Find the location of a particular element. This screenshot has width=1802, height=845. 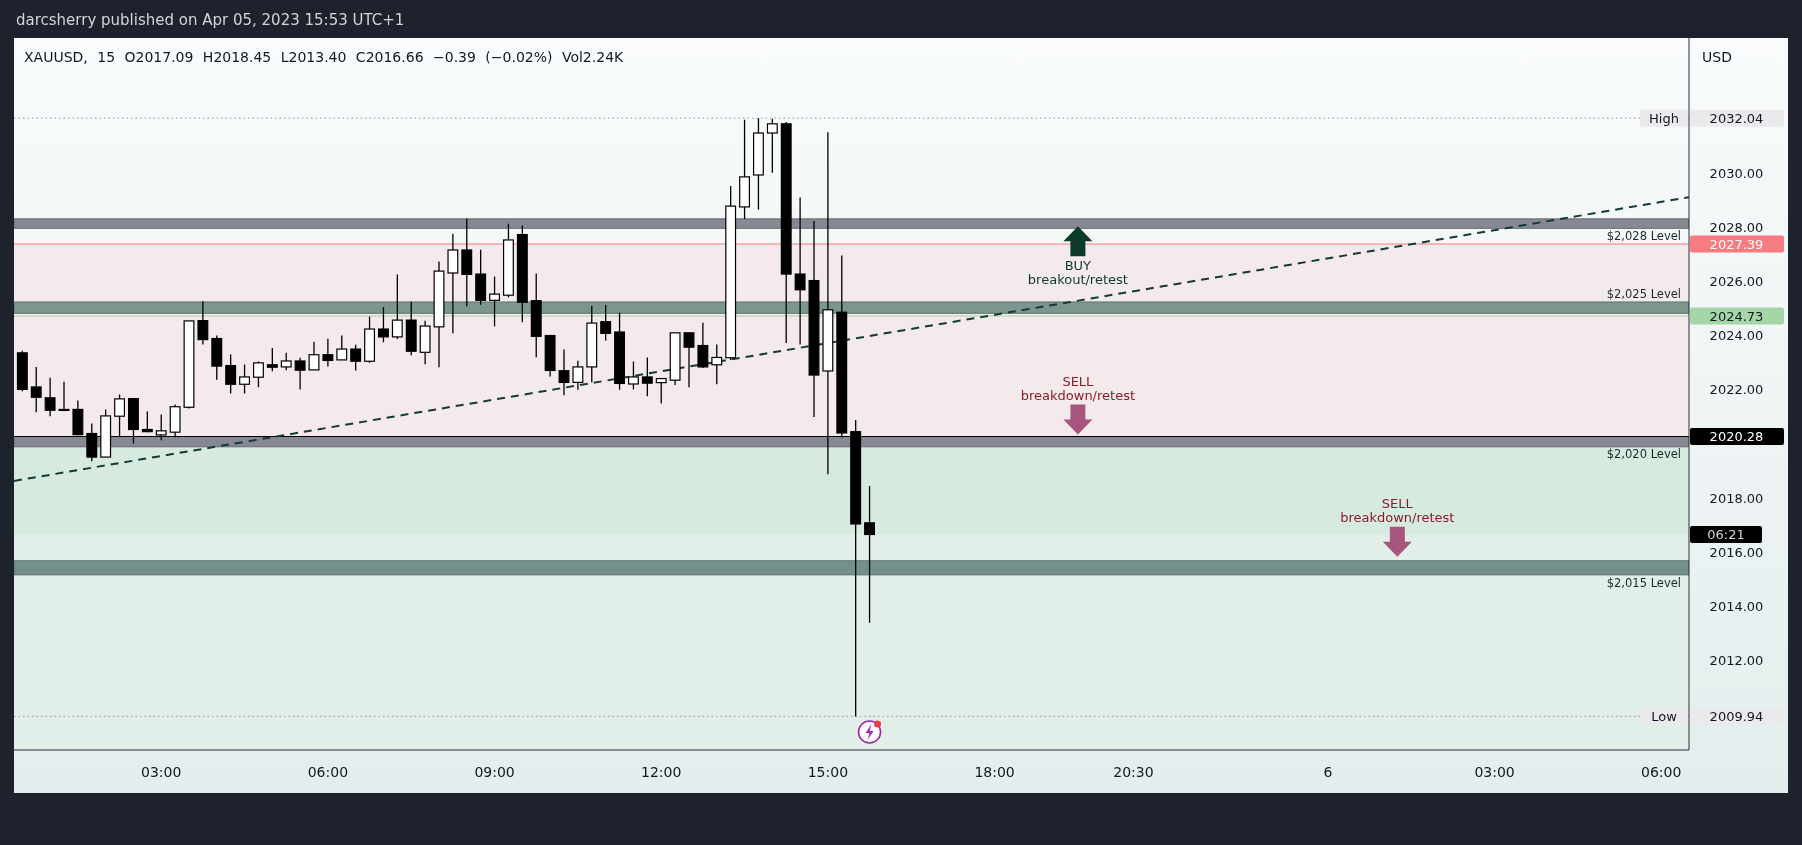

y-tick-label: 2026.00 is located at coordinates (1736, 282).